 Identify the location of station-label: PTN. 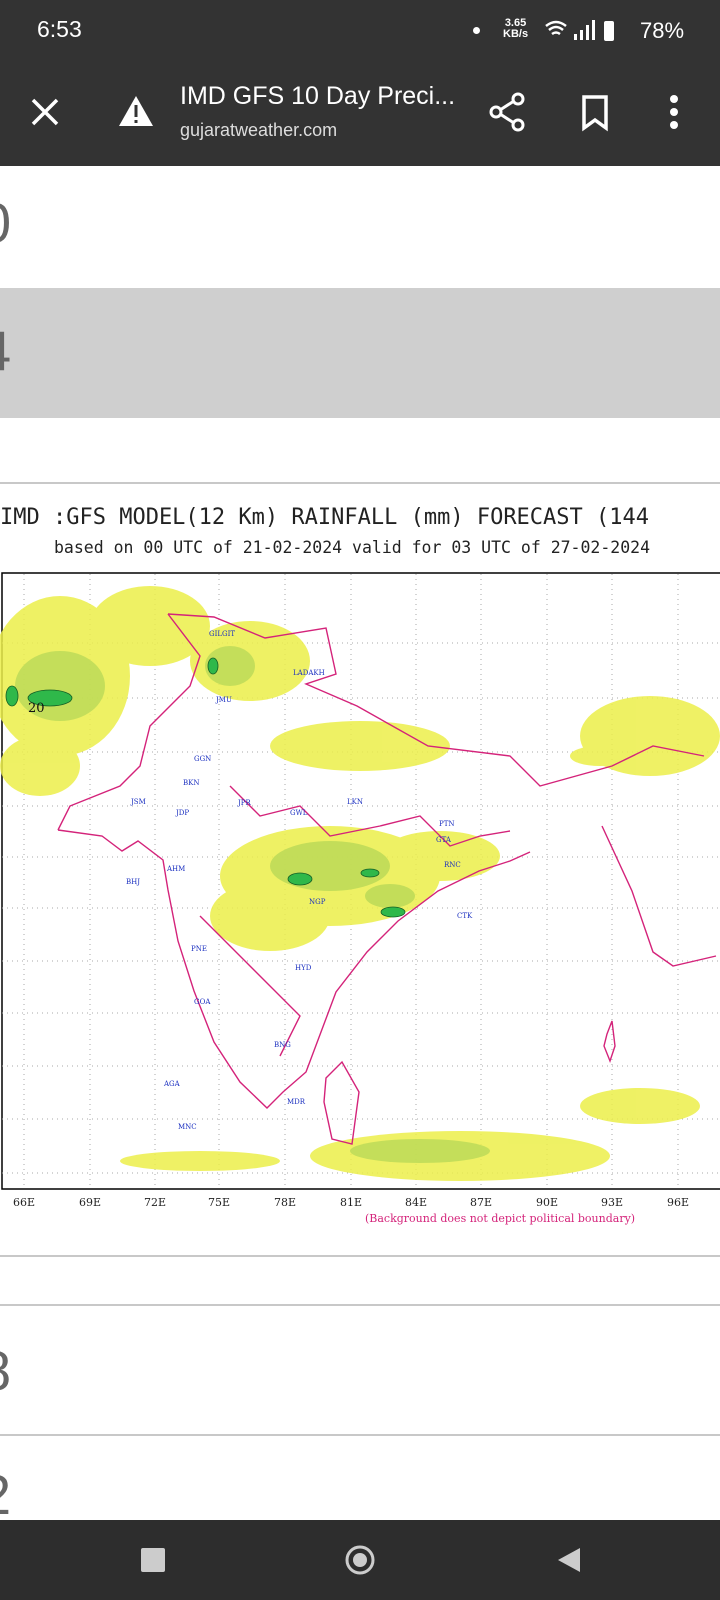
(447, 824).